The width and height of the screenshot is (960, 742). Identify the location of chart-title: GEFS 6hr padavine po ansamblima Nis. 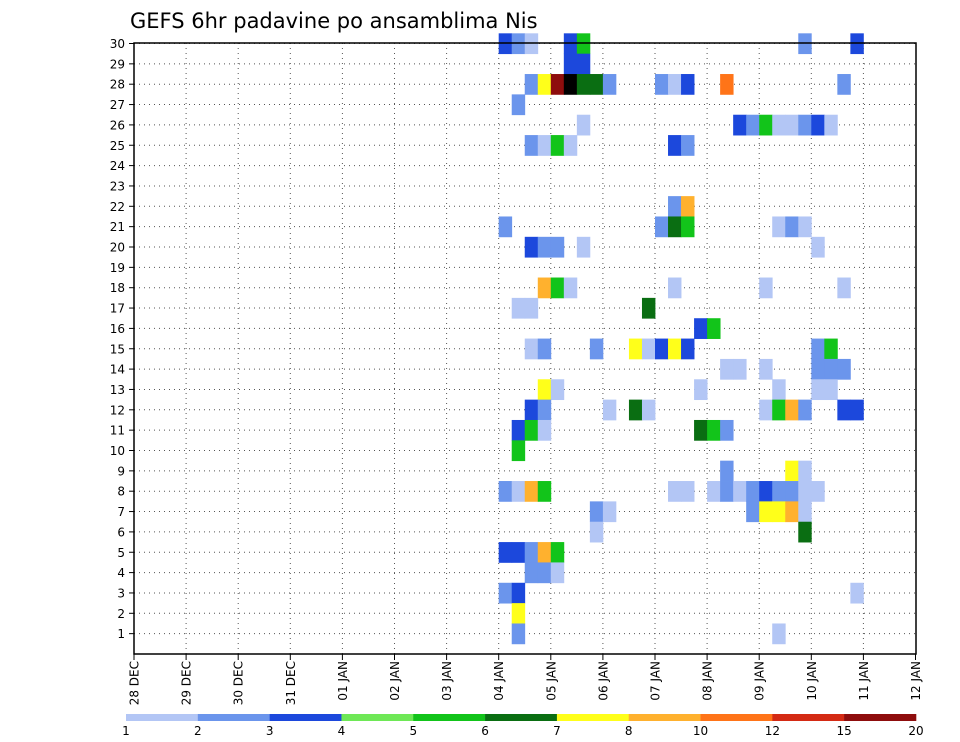
(334, 21).